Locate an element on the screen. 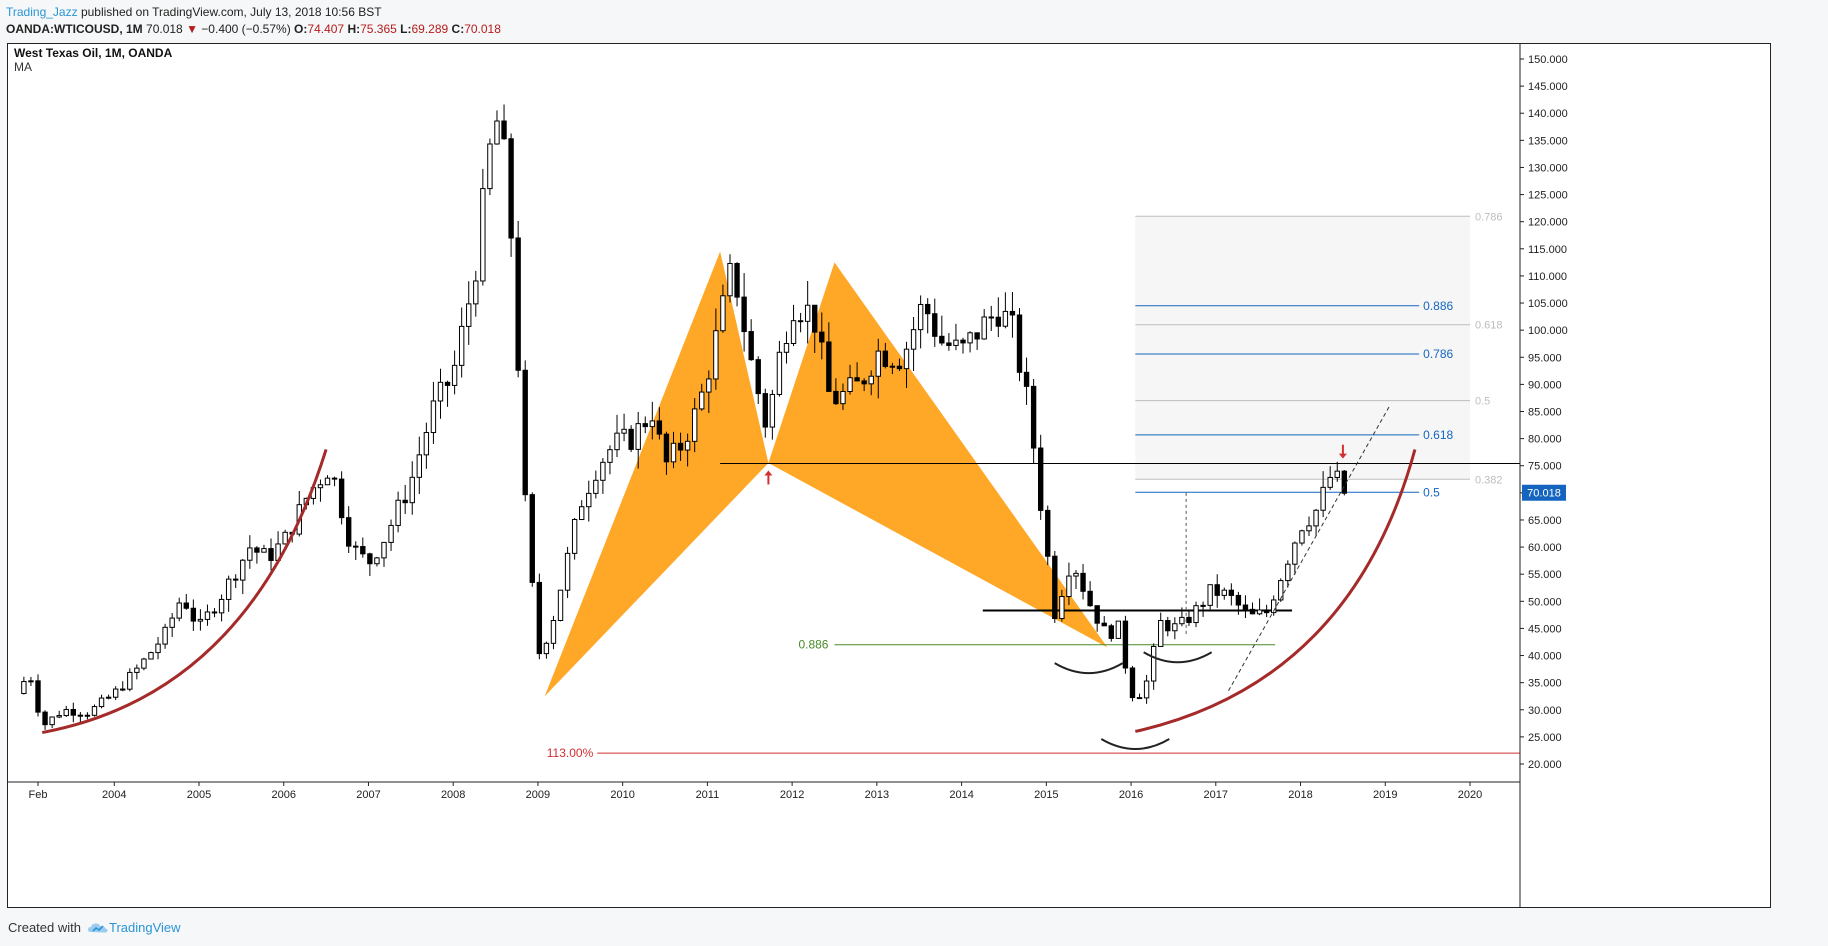 This screenshot has width=1828, height=946. y-tick-label: 35.000 is located at coordinates (1545, 684).